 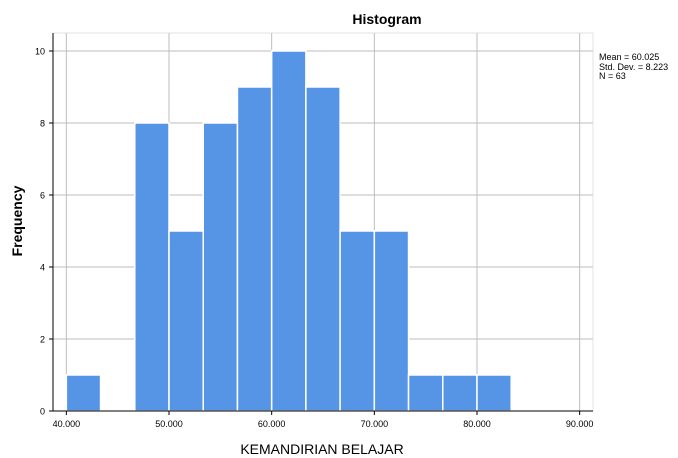 I want to click on y-tick-label: 4, so click(x=42, y=268).